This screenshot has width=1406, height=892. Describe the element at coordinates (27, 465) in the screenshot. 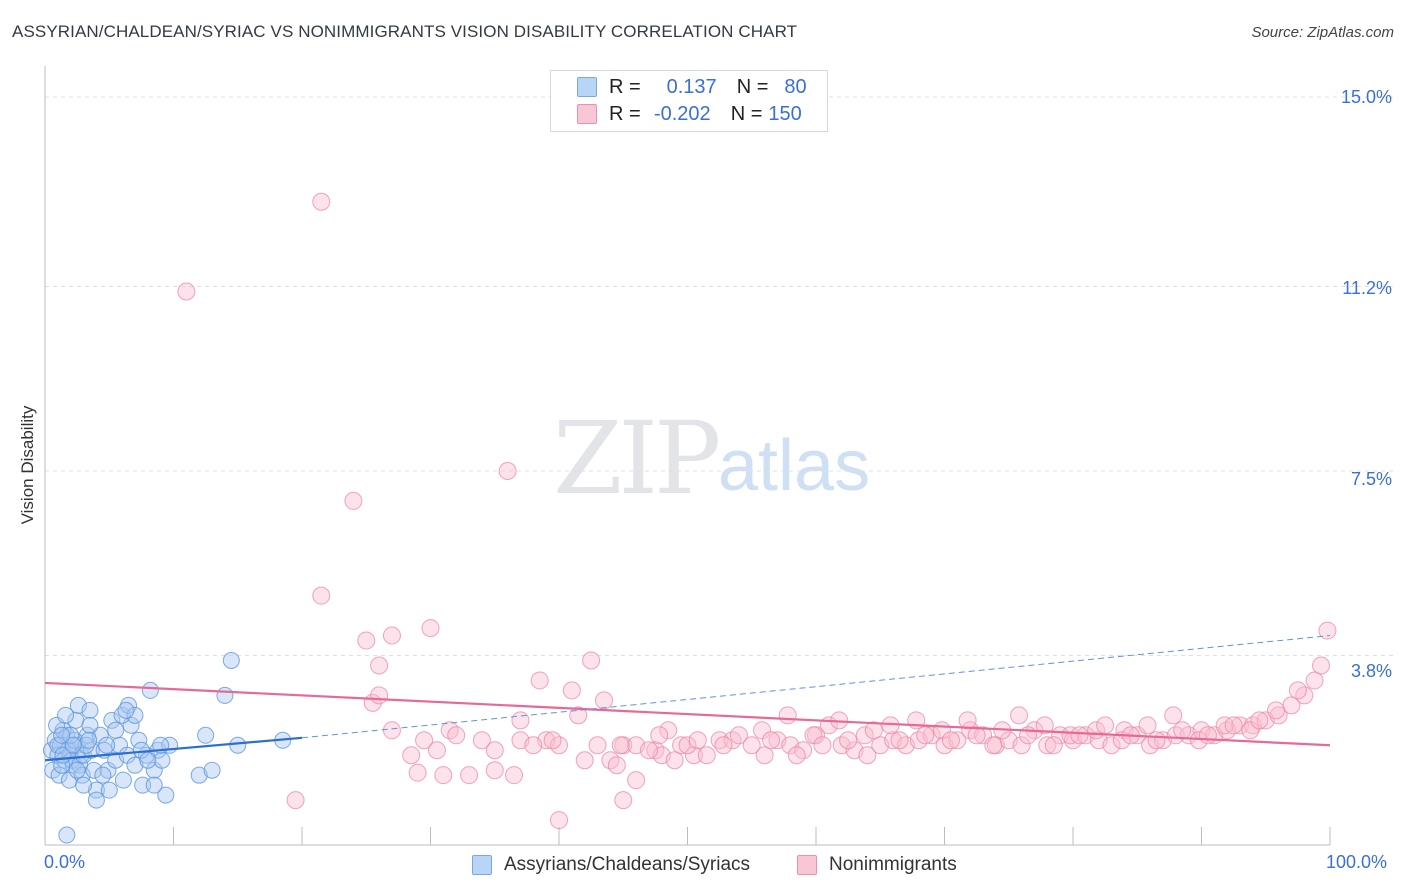

I see `y-axis-label: Vision Disability` at that location.